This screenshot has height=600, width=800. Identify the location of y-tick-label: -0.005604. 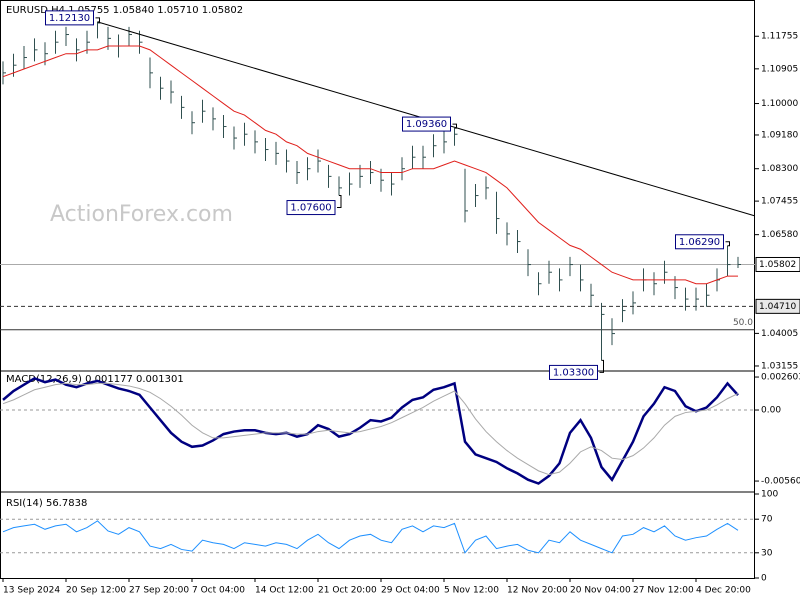
(780, 482).